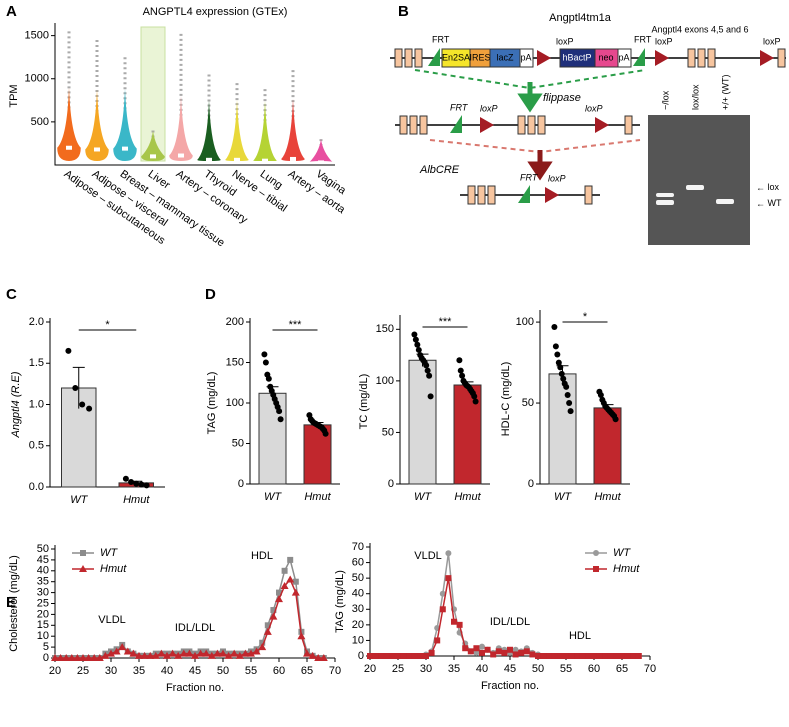  Describe the element at coordinates (509, 600) in the screenshot. I see `axis` at that location.